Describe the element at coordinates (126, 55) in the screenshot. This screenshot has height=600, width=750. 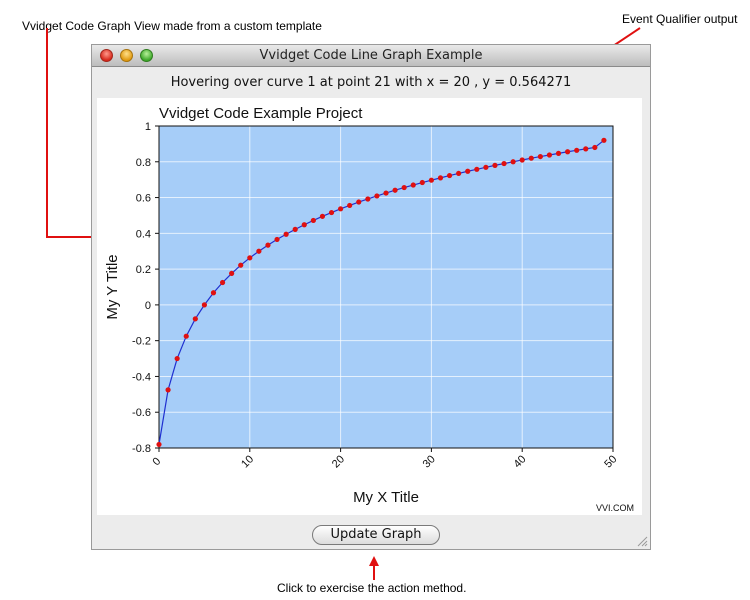
I see `minimize-button` at that location.